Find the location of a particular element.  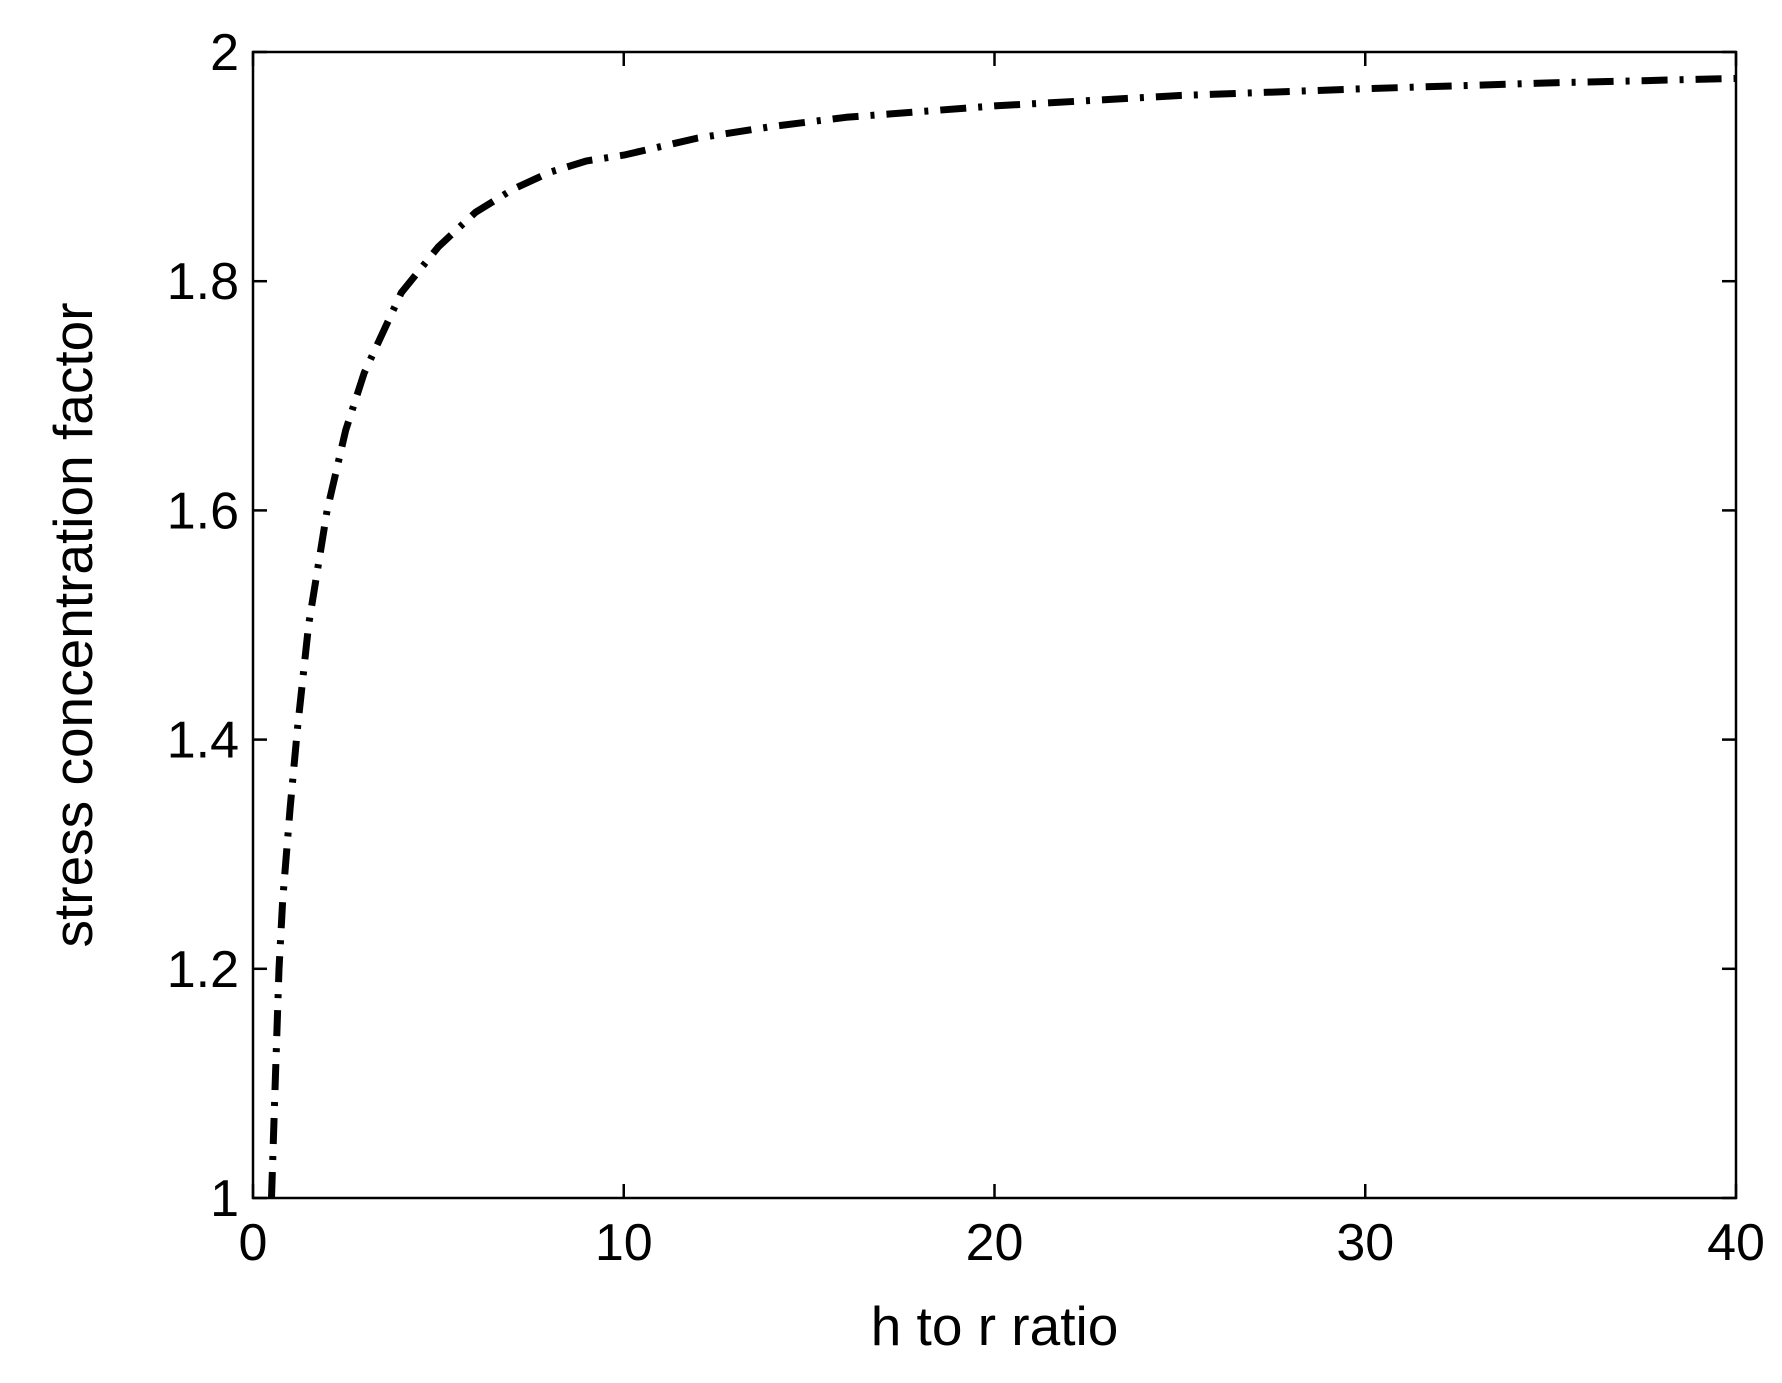

y-tick-label: 1.4 is located at coordinates (203, 741).